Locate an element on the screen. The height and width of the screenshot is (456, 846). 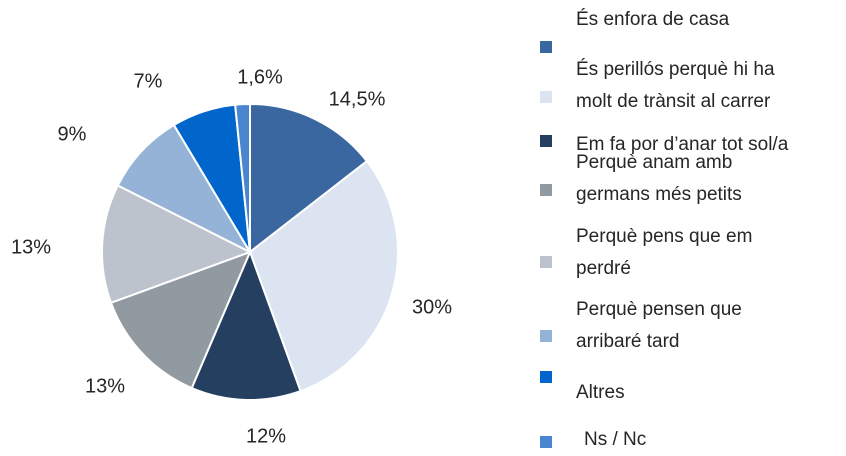
legend-label: Perquè pens que em perdré is located at coordinates (664, 252).